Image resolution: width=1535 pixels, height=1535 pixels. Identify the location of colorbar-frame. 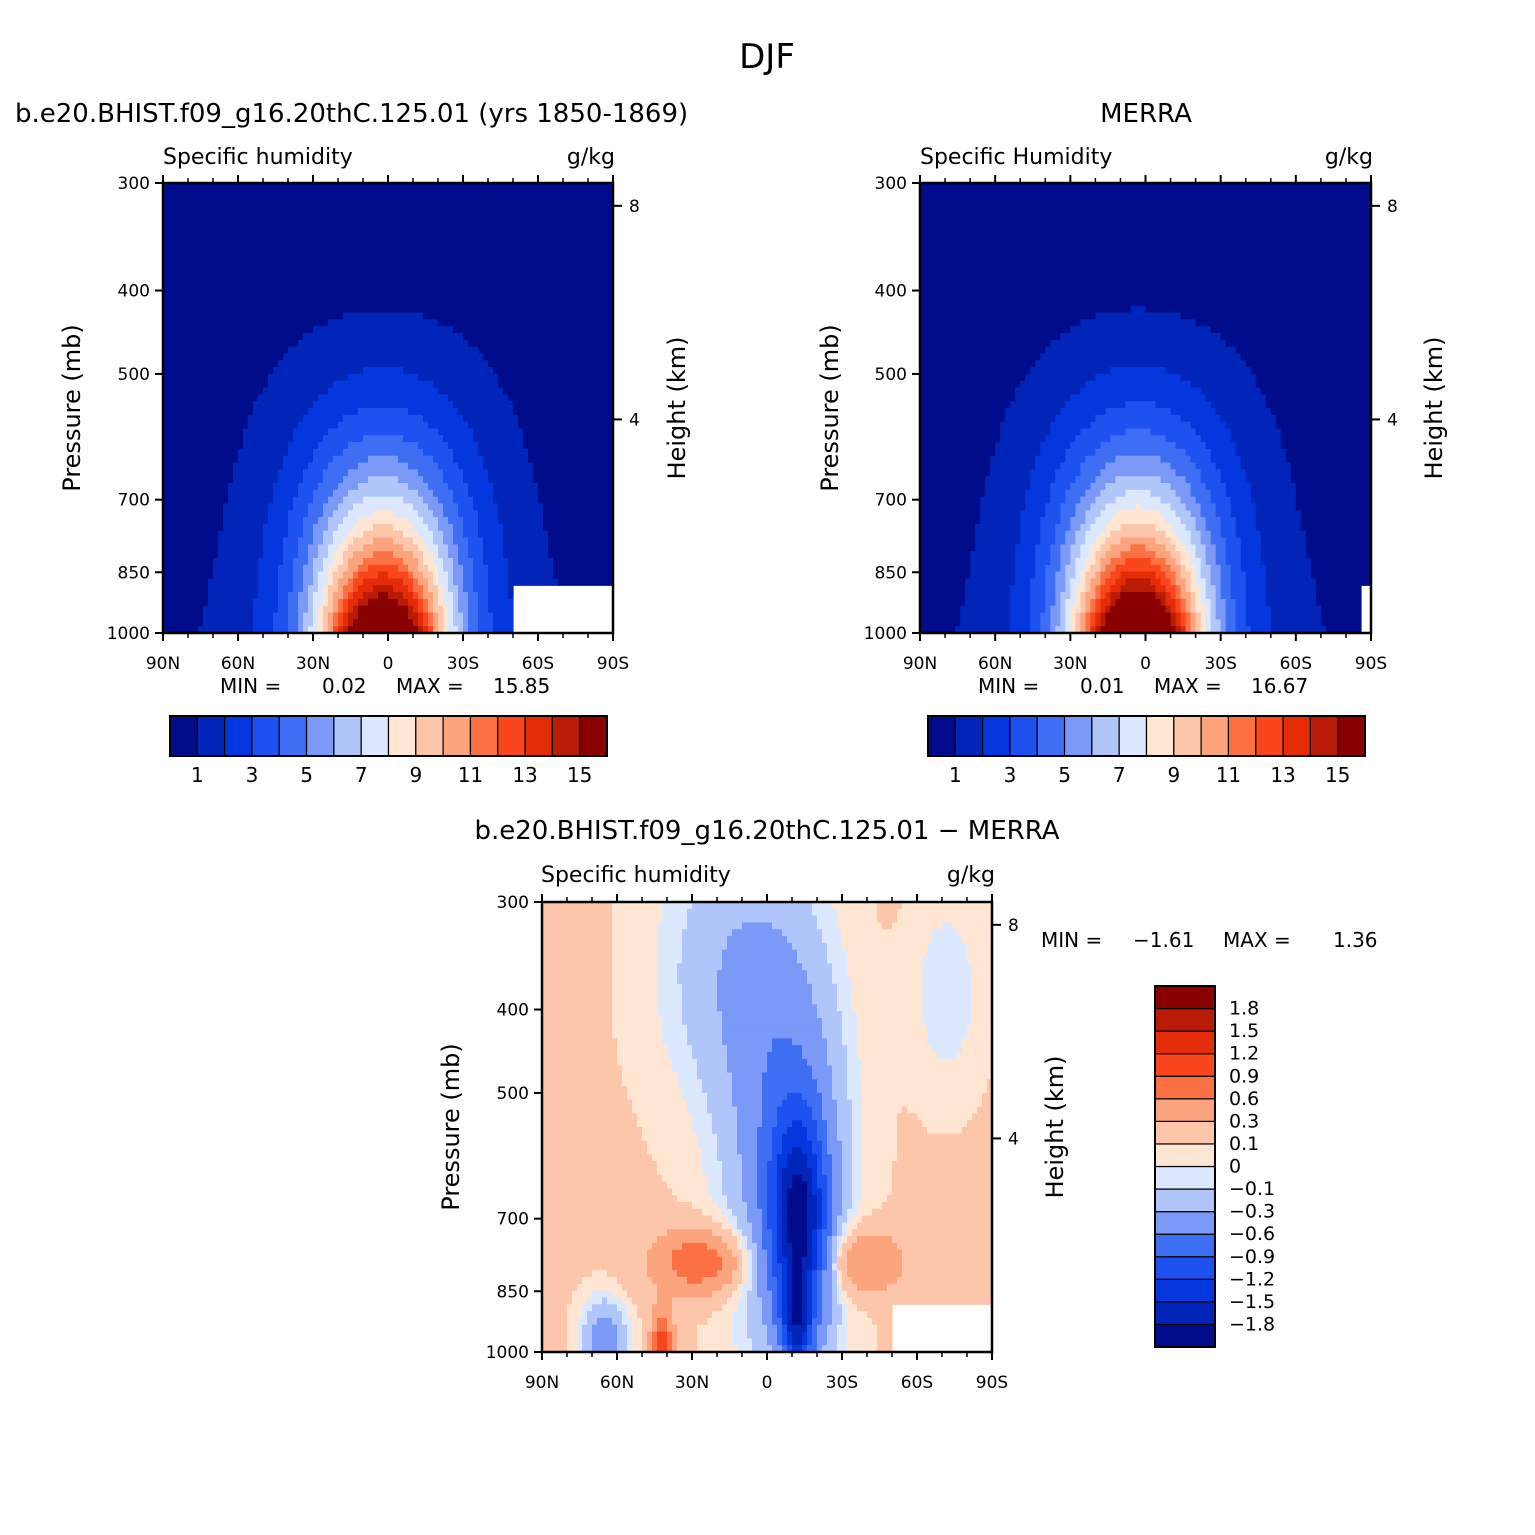
(1185, 1166).